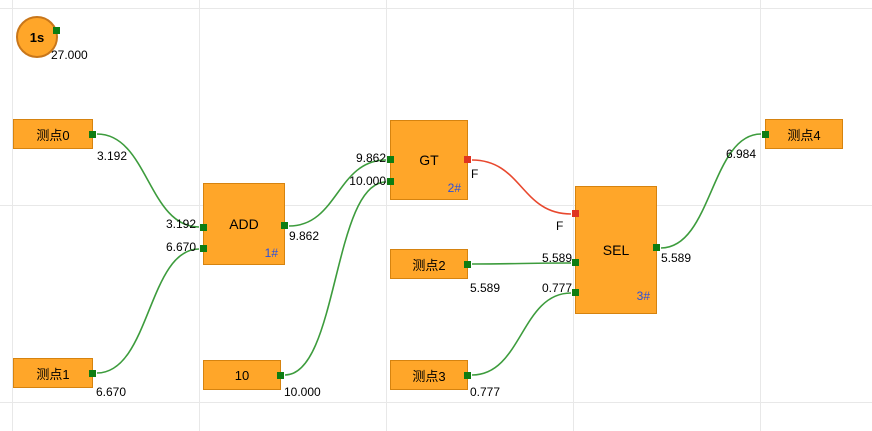  Describe the element at coordinates (741, 154) in the screenshot. I see `cedian4-input-value: 6.984` at that location.